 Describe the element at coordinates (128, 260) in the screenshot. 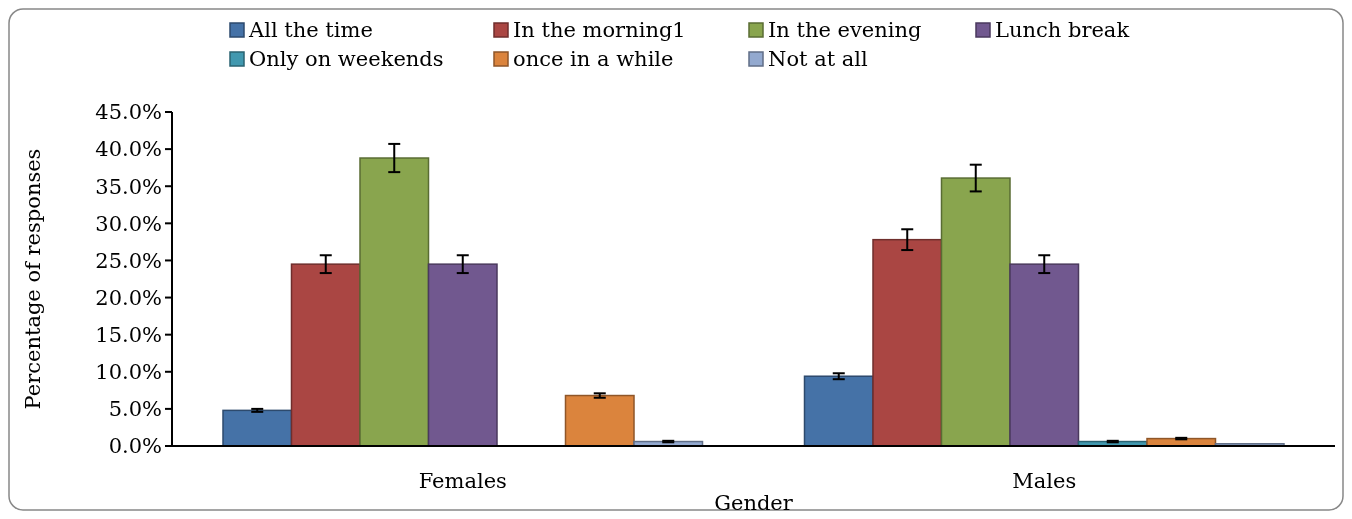

I see `y-tick-label: 25.0%` at that location.